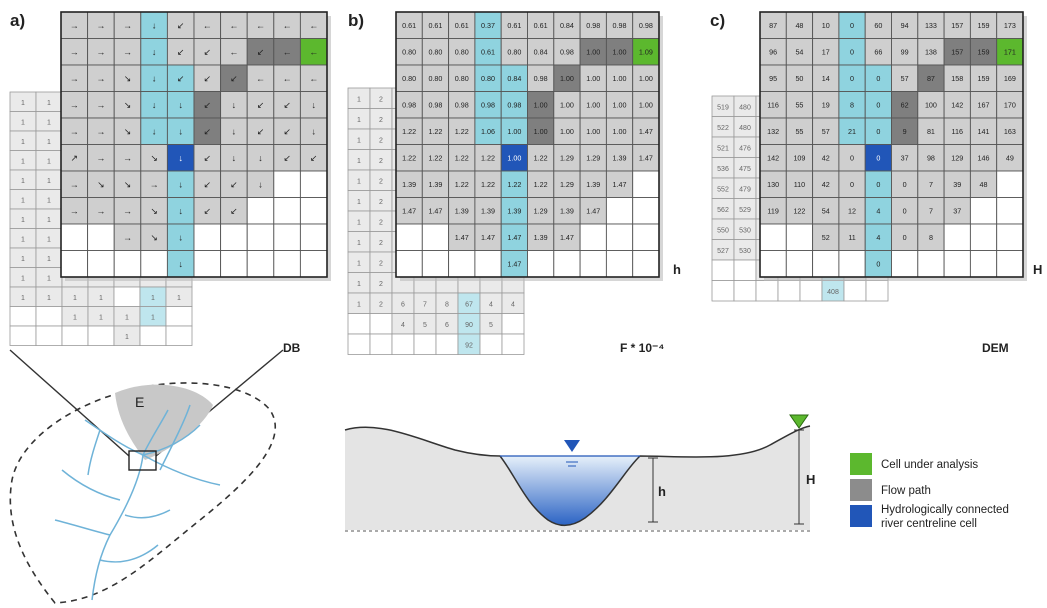  I want to click on grid-cell-value: 52, so click(826, 237).